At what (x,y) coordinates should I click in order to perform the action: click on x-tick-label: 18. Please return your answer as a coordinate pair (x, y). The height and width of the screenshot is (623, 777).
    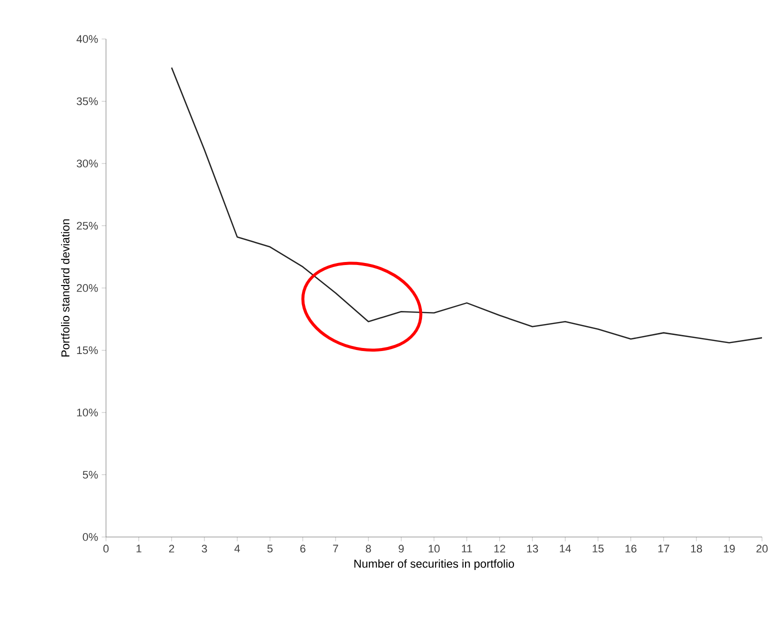
    Looking at the image, I should click on (696, 548).